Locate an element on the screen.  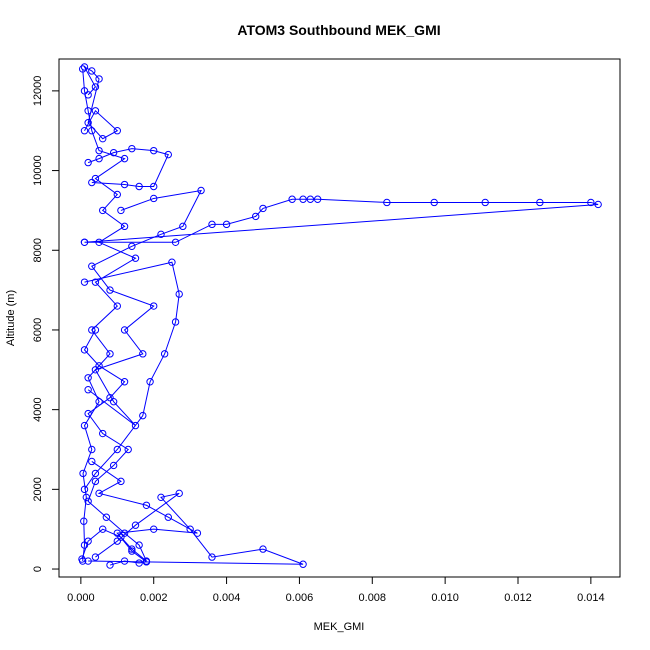
y-tick-label: 4000 is located at coordinates (38, 409).